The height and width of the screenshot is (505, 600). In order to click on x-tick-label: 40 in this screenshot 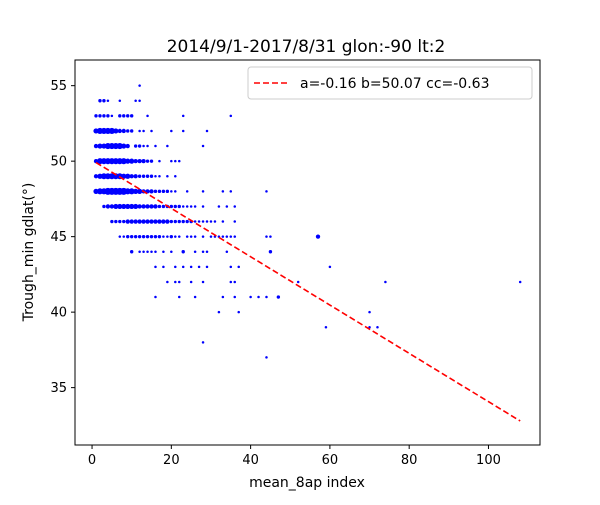, I will do `click(250, 460)`.